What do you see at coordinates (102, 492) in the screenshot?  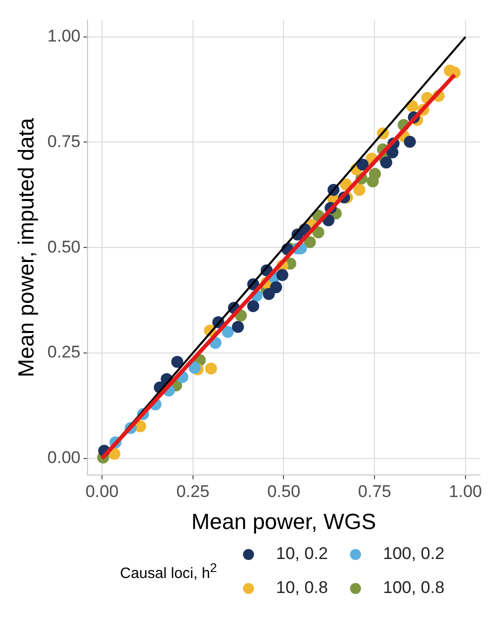 I see `x-tick-label: 0.00` at bounding box center [102, 492].